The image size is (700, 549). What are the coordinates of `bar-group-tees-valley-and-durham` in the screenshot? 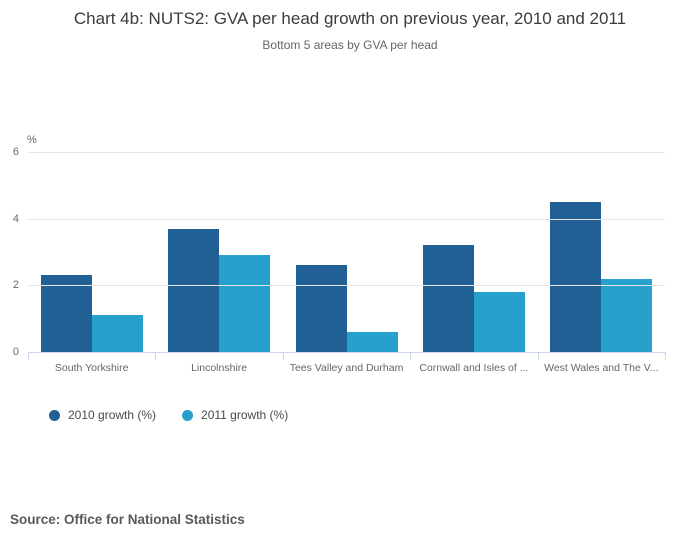 It's located at (346, 252).